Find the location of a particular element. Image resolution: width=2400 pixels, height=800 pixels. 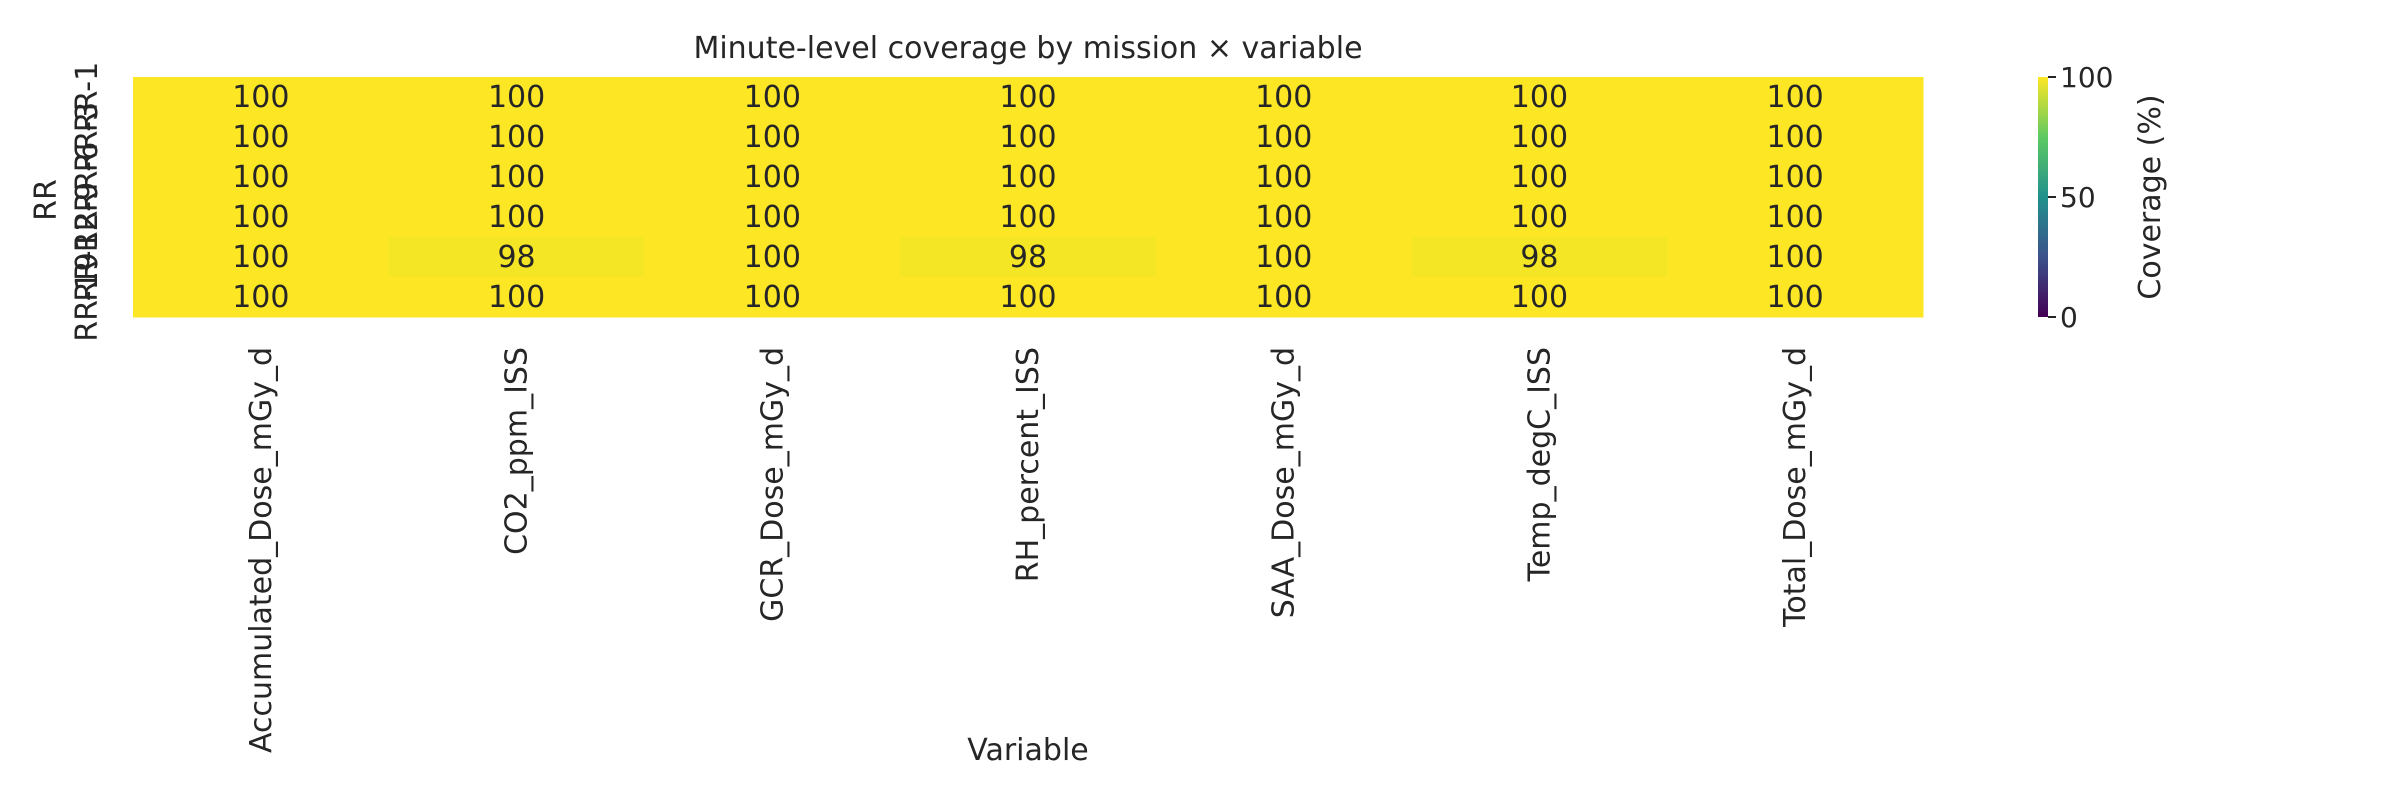

y-tick-label: RR-1 is located at coordinates (87, 97).